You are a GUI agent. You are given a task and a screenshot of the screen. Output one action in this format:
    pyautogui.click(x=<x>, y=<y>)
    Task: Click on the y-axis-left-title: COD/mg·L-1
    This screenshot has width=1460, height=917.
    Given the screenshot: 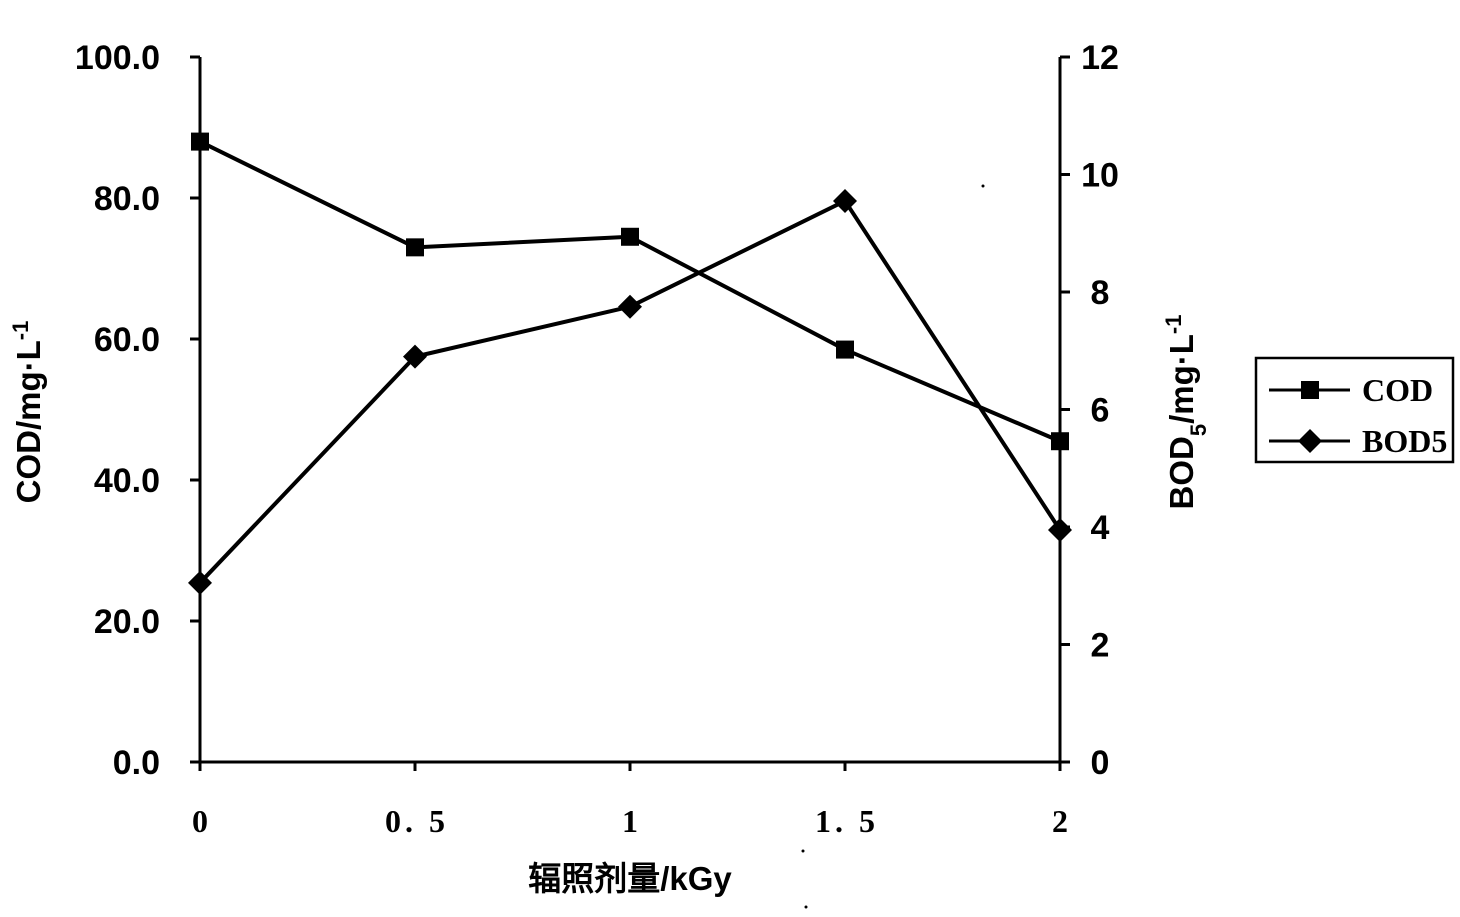 What is the action you would take?
    pyautogui.click(x=28, y=412)
    